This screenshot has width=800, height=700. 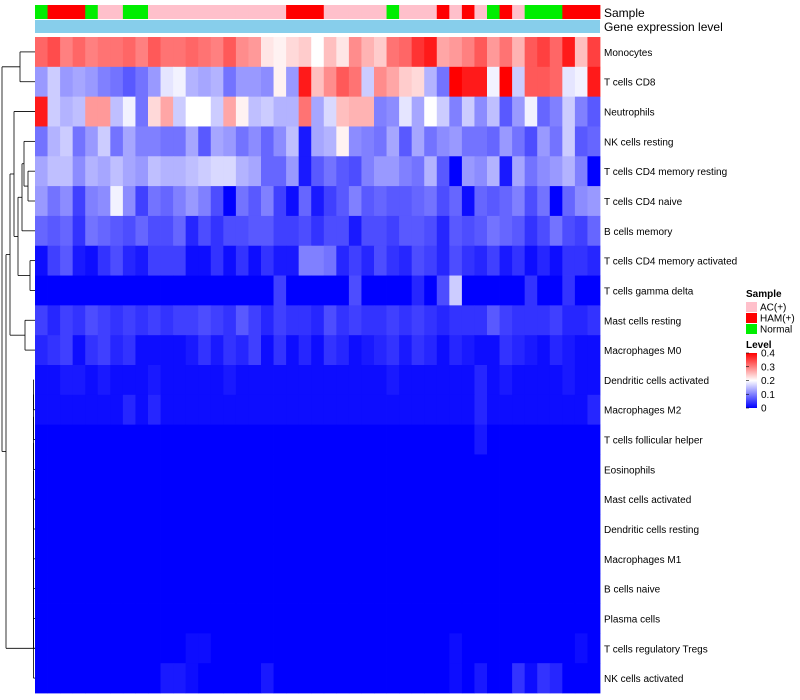 I want to click on row-label: Macrophages M2, so click(x=643, y=411).